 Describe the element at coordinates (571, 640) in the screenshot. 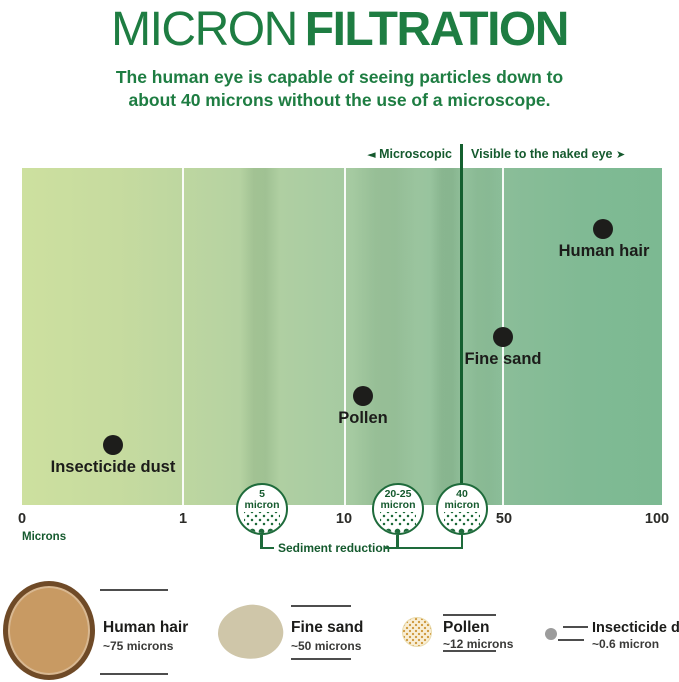

I see `legend-insecticide-bottom-line` at that location.